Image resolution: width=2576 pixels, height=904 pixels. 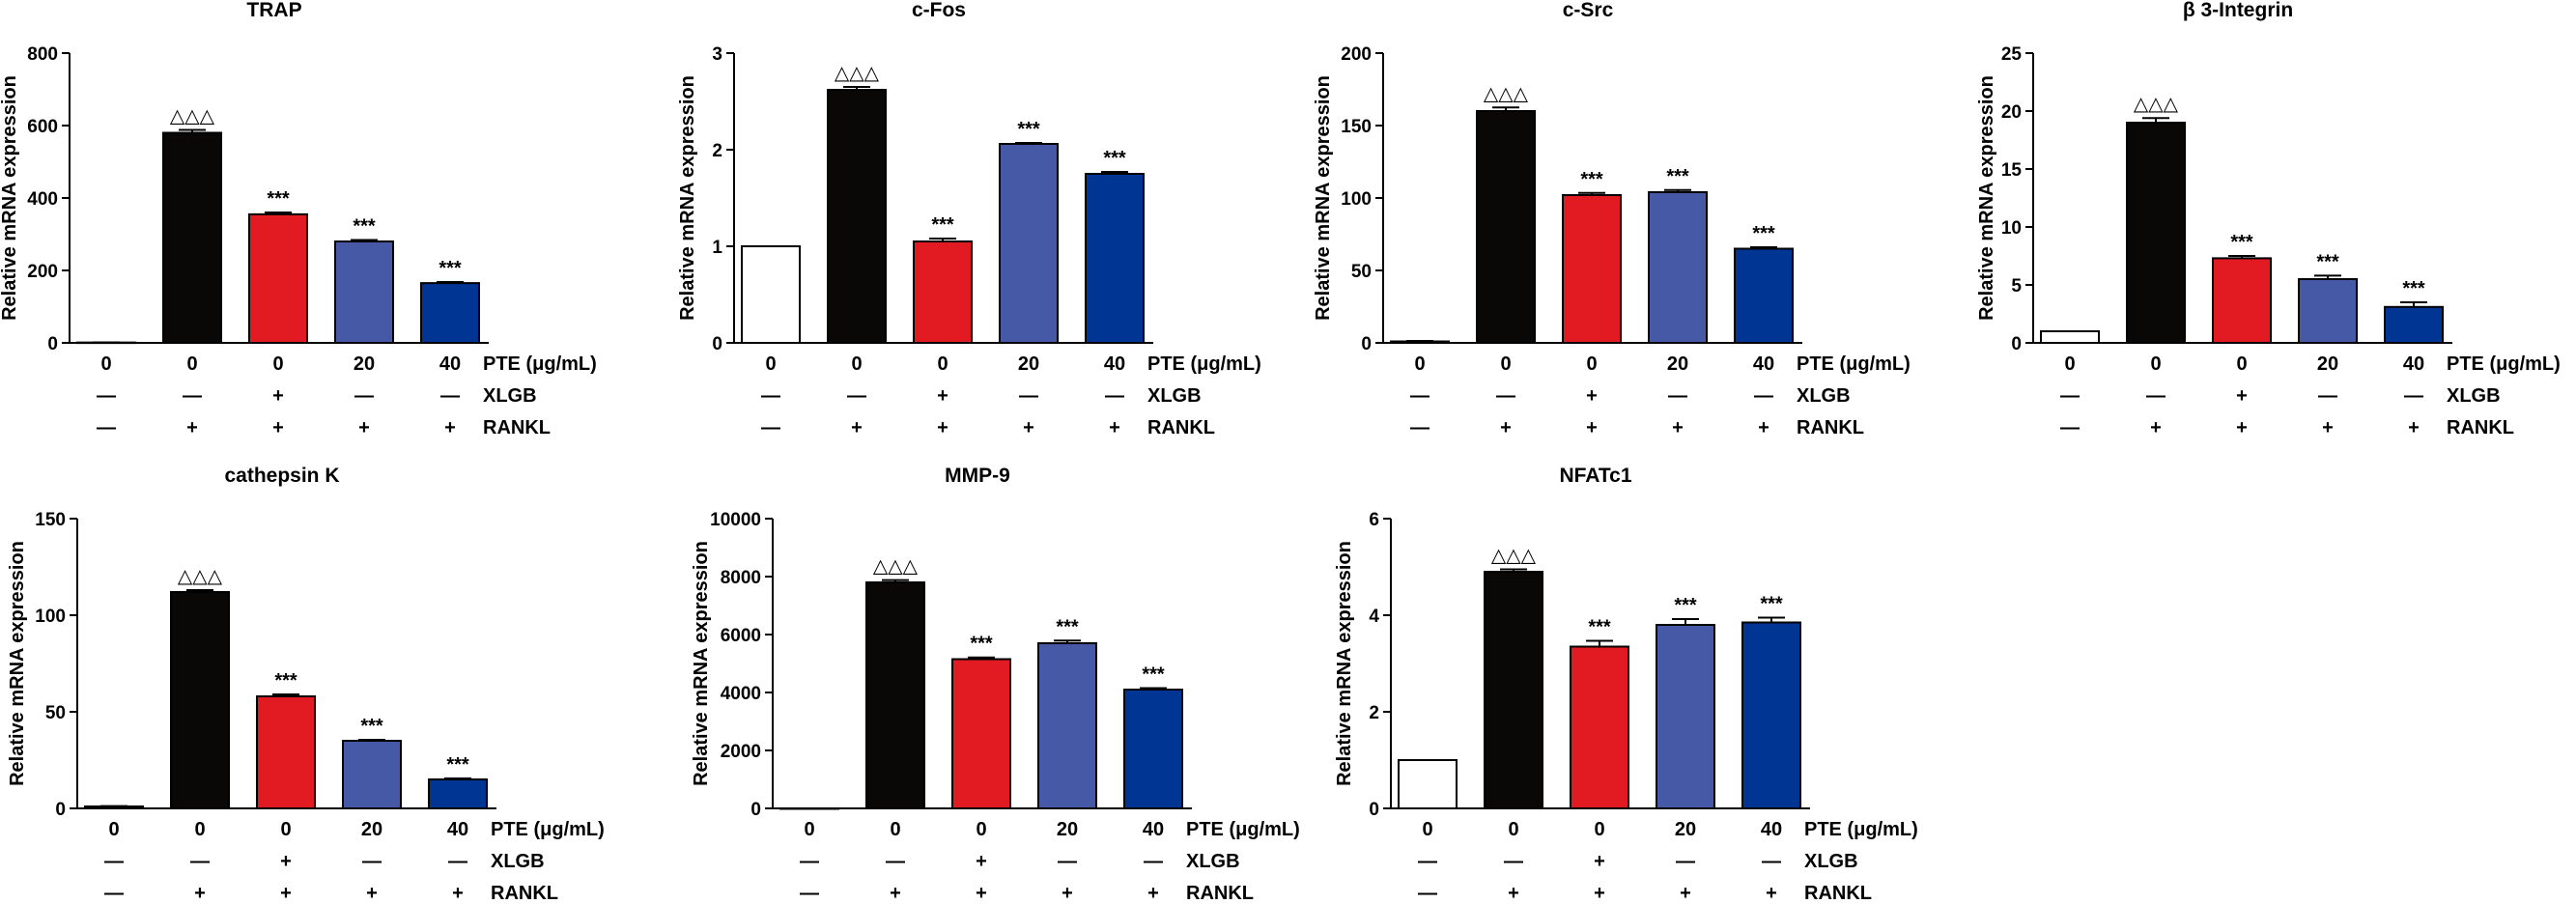 I want to click on y-tick-label: 10, so click(x=2011, y=229).